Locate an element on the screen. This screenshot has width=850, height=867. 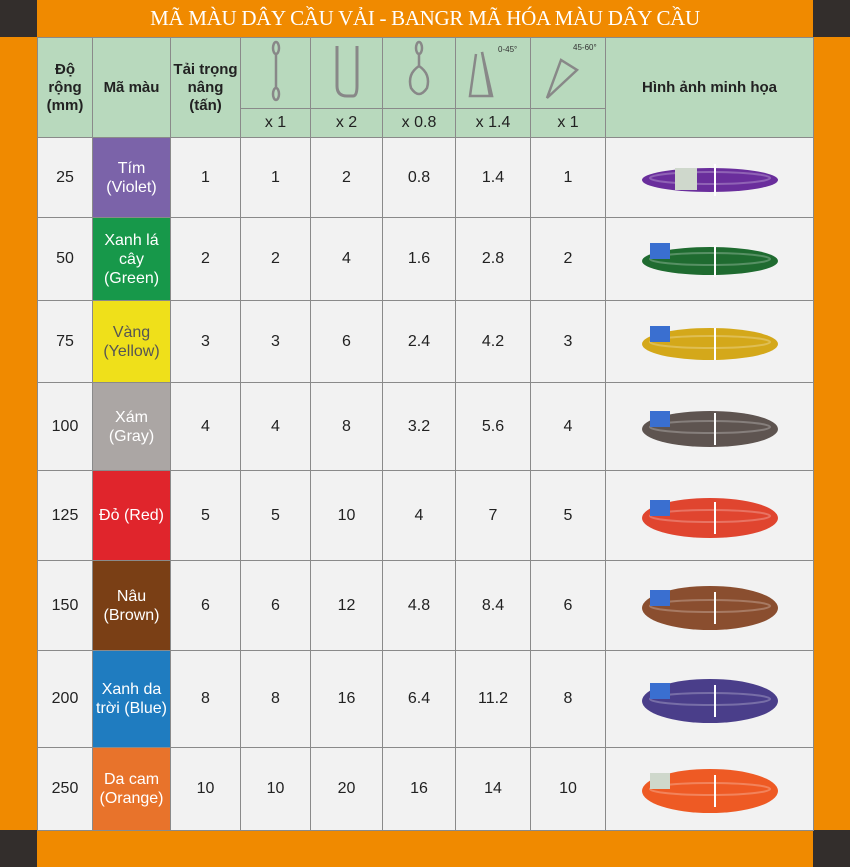
color-swatch: Xanh lá cây (Green) is located at coordinates (131, 259).